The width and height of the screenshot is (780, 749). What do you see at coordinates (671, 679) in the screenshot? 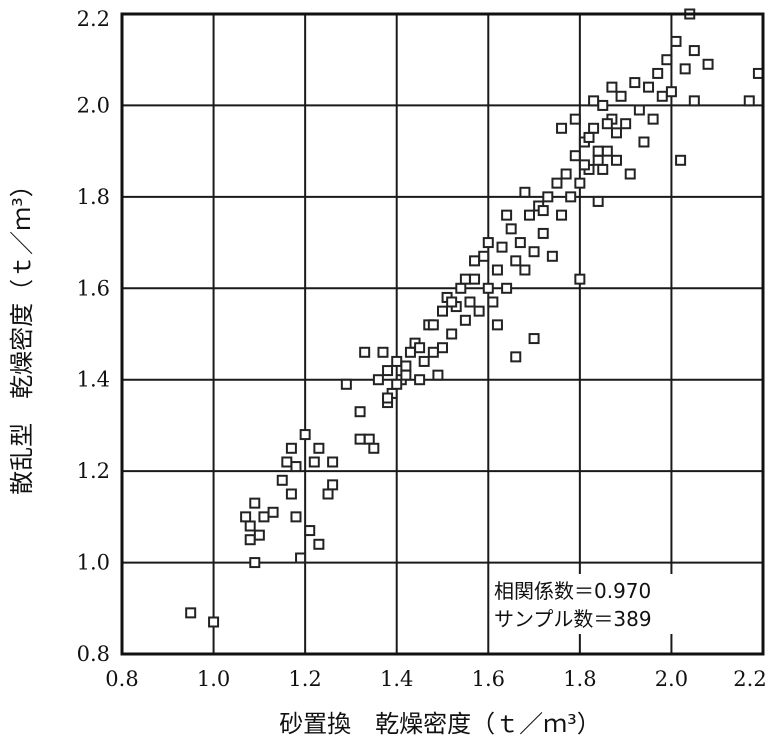
I see `x-tick-label: 2.0` at bounding box center [671, 679].